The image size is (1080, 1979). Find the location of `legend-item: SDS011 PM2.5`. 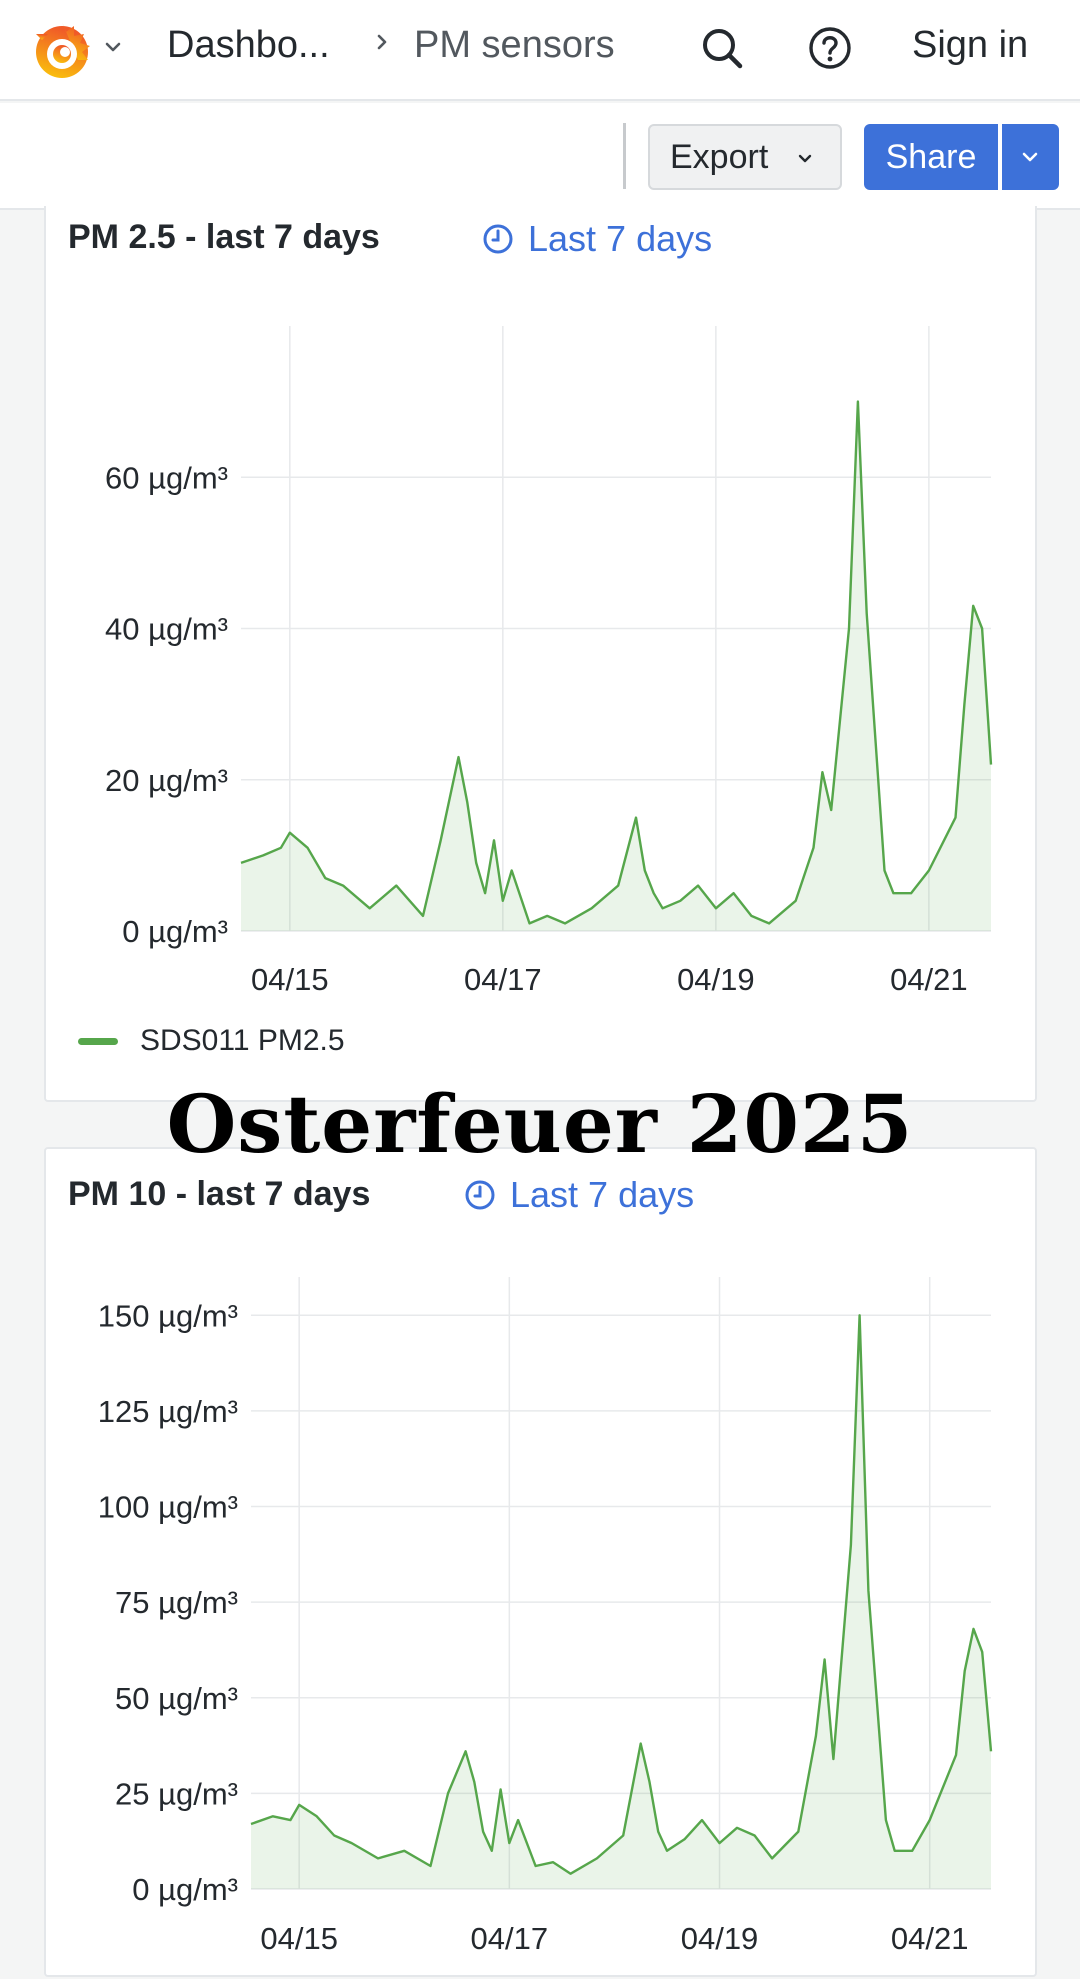

legend-item: SDS011 PM2.5 is located at coordinates (211, 1041).